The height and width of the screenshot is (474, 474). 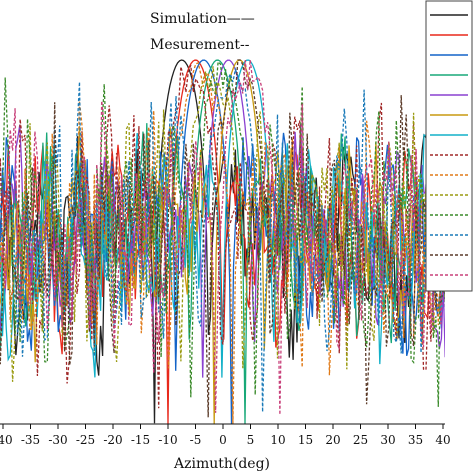 I want to click on x-tick-label: 25, so click(x=360, y=440).